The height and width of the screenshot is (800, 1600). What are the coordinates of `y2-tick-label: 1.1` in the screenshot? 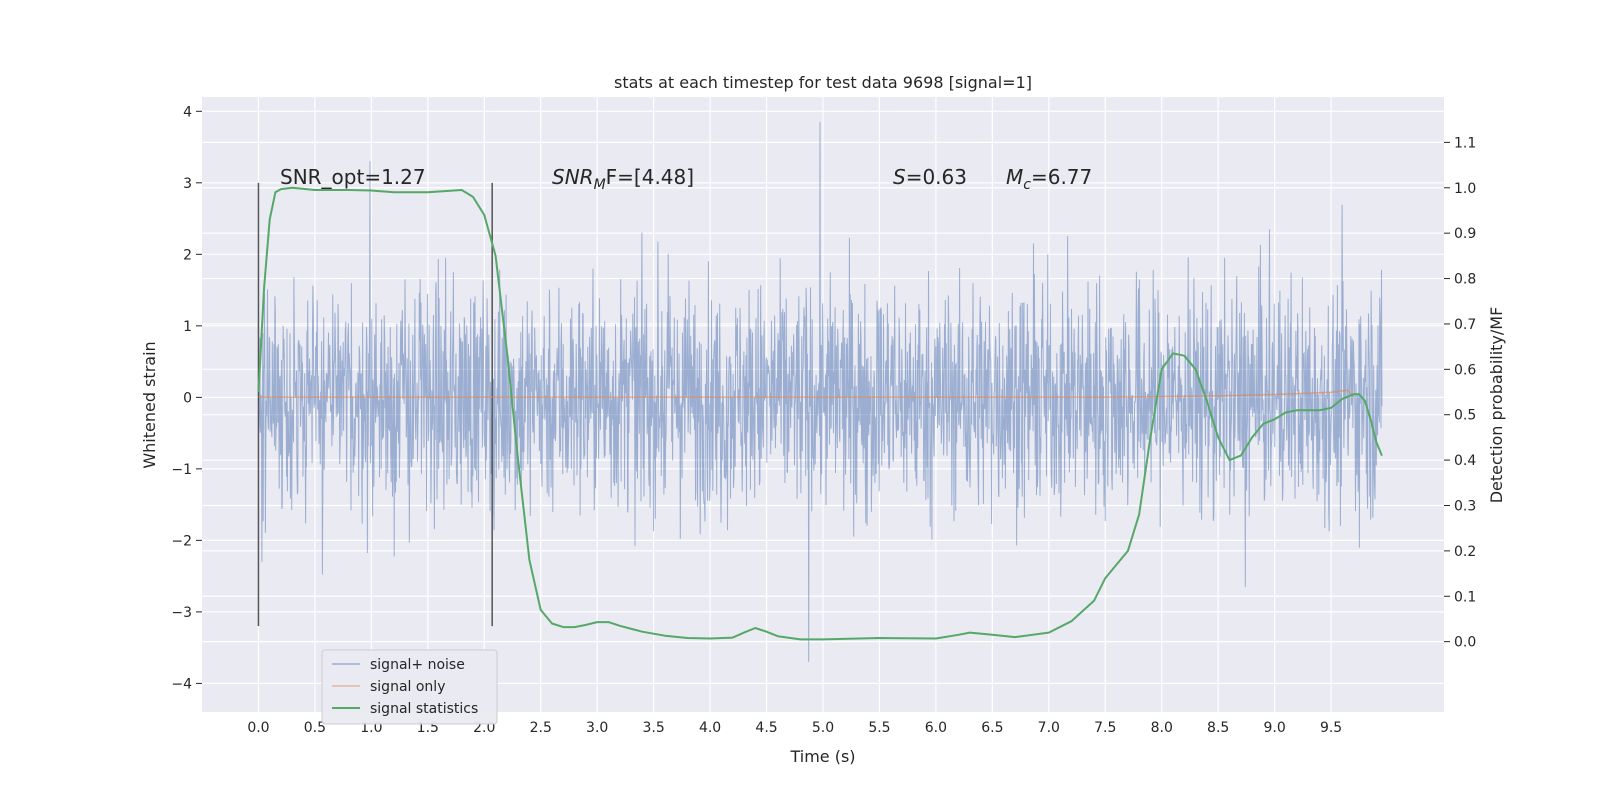 It's located at (1465, 143).